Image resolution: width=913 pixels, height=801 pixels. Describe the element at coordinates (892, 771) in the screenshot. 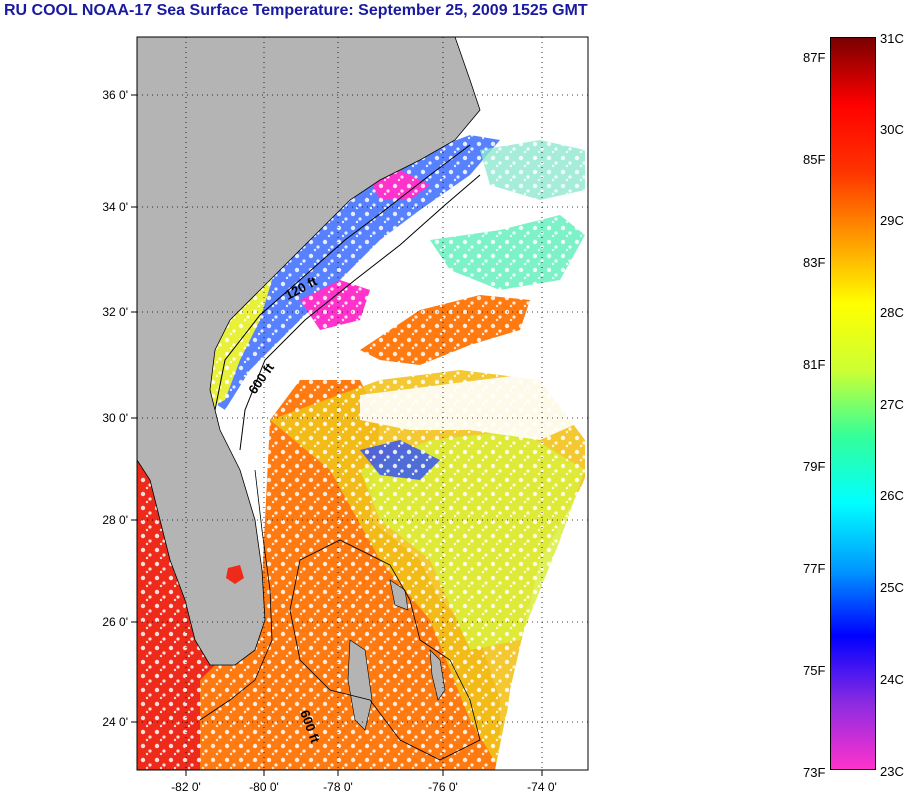

I see `colorbar-label-23c: 23C` at that location.